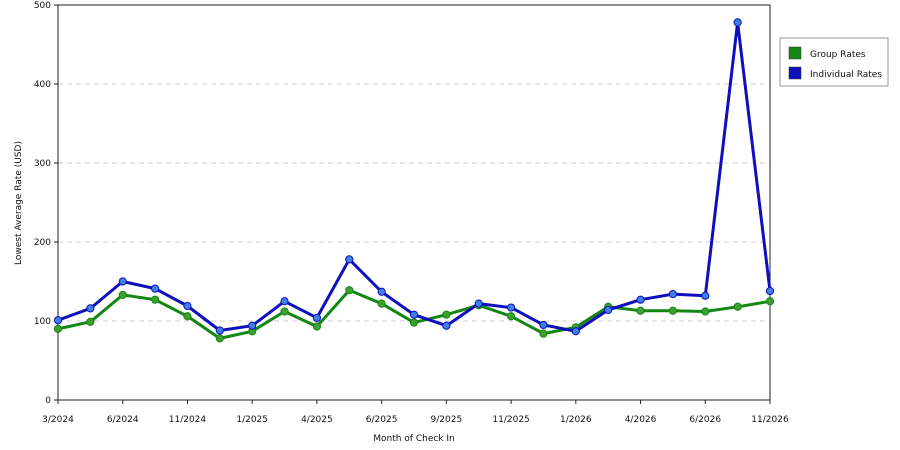 Image resolution: width=900 pixels, height=450 pixels. What do you see at coordinates (770, 420) in the screenshot?
I see `x-tick-label: 11/2026` at bounding box center [770, 420].